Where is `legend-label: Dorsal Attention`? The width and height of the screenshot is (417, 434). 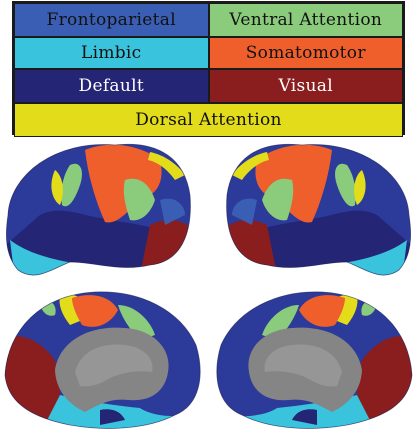 legend-label: Dorsal Attention is located at coordinates (208, 120).